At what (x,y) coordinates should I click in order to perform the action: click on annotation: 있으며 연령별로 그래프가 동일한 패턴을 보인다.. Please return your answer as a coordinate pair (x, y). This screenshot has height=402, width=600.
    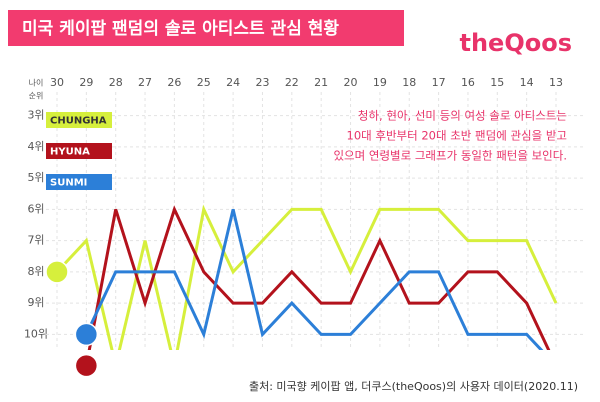
    Looking at the image, I should click on (450, 156).